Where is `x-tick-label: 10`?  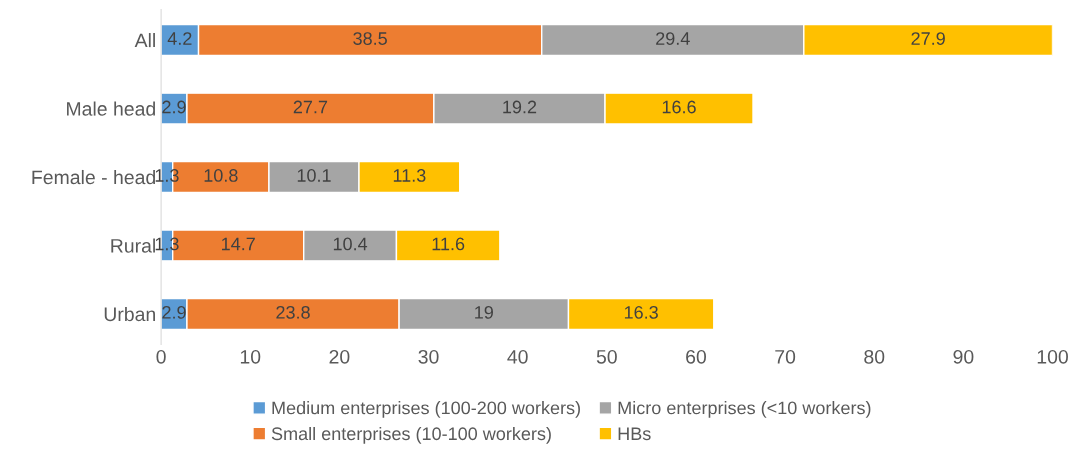 x-tick-label: 10 is located at coordinates (250, 356).